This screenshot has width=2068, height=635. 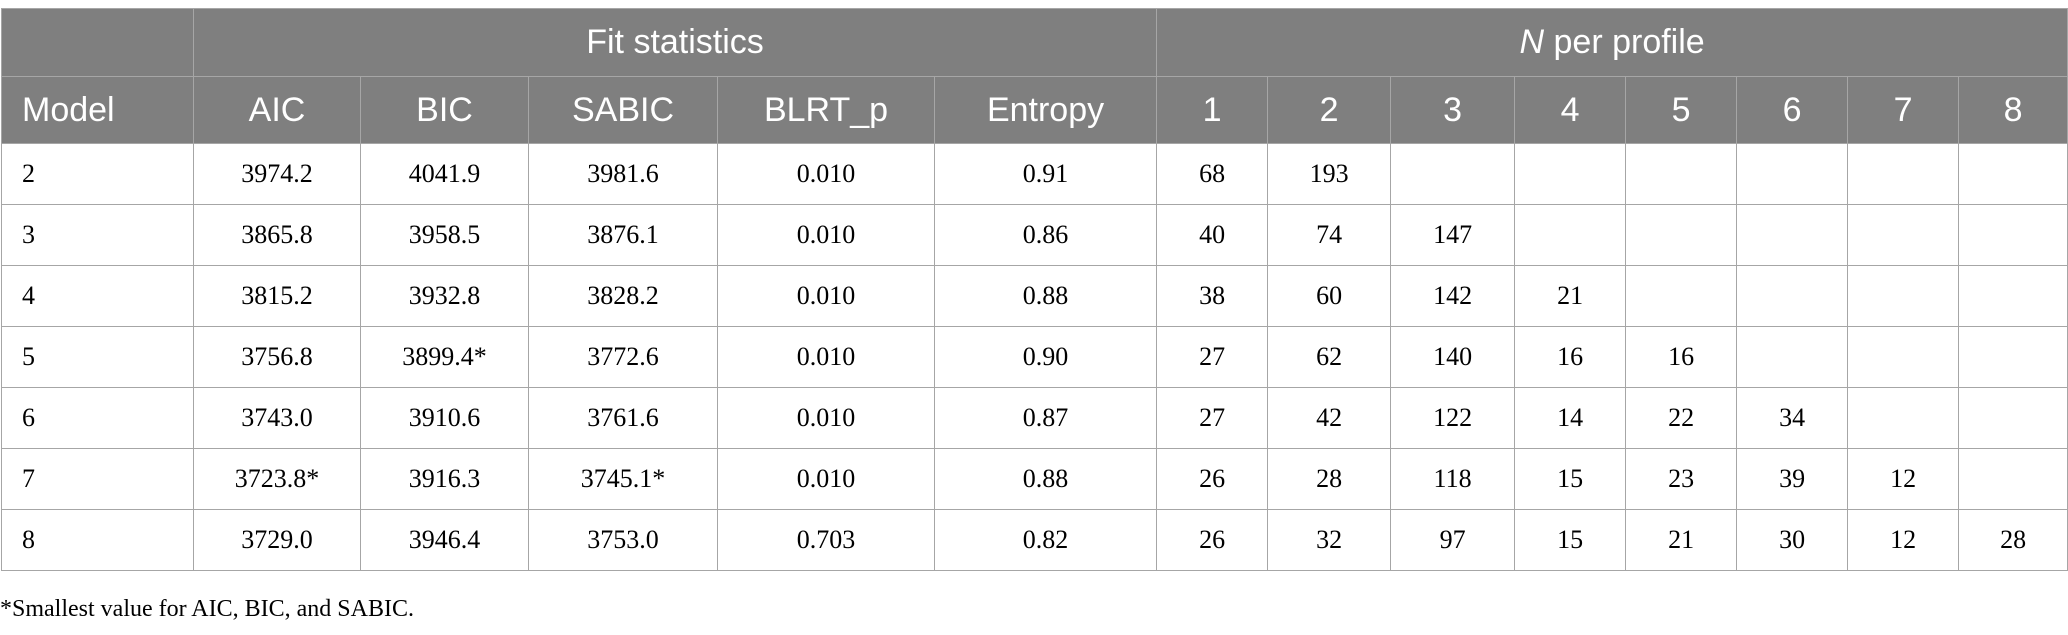 I want to click on column-header: 5, so click(x=1681, y=110).